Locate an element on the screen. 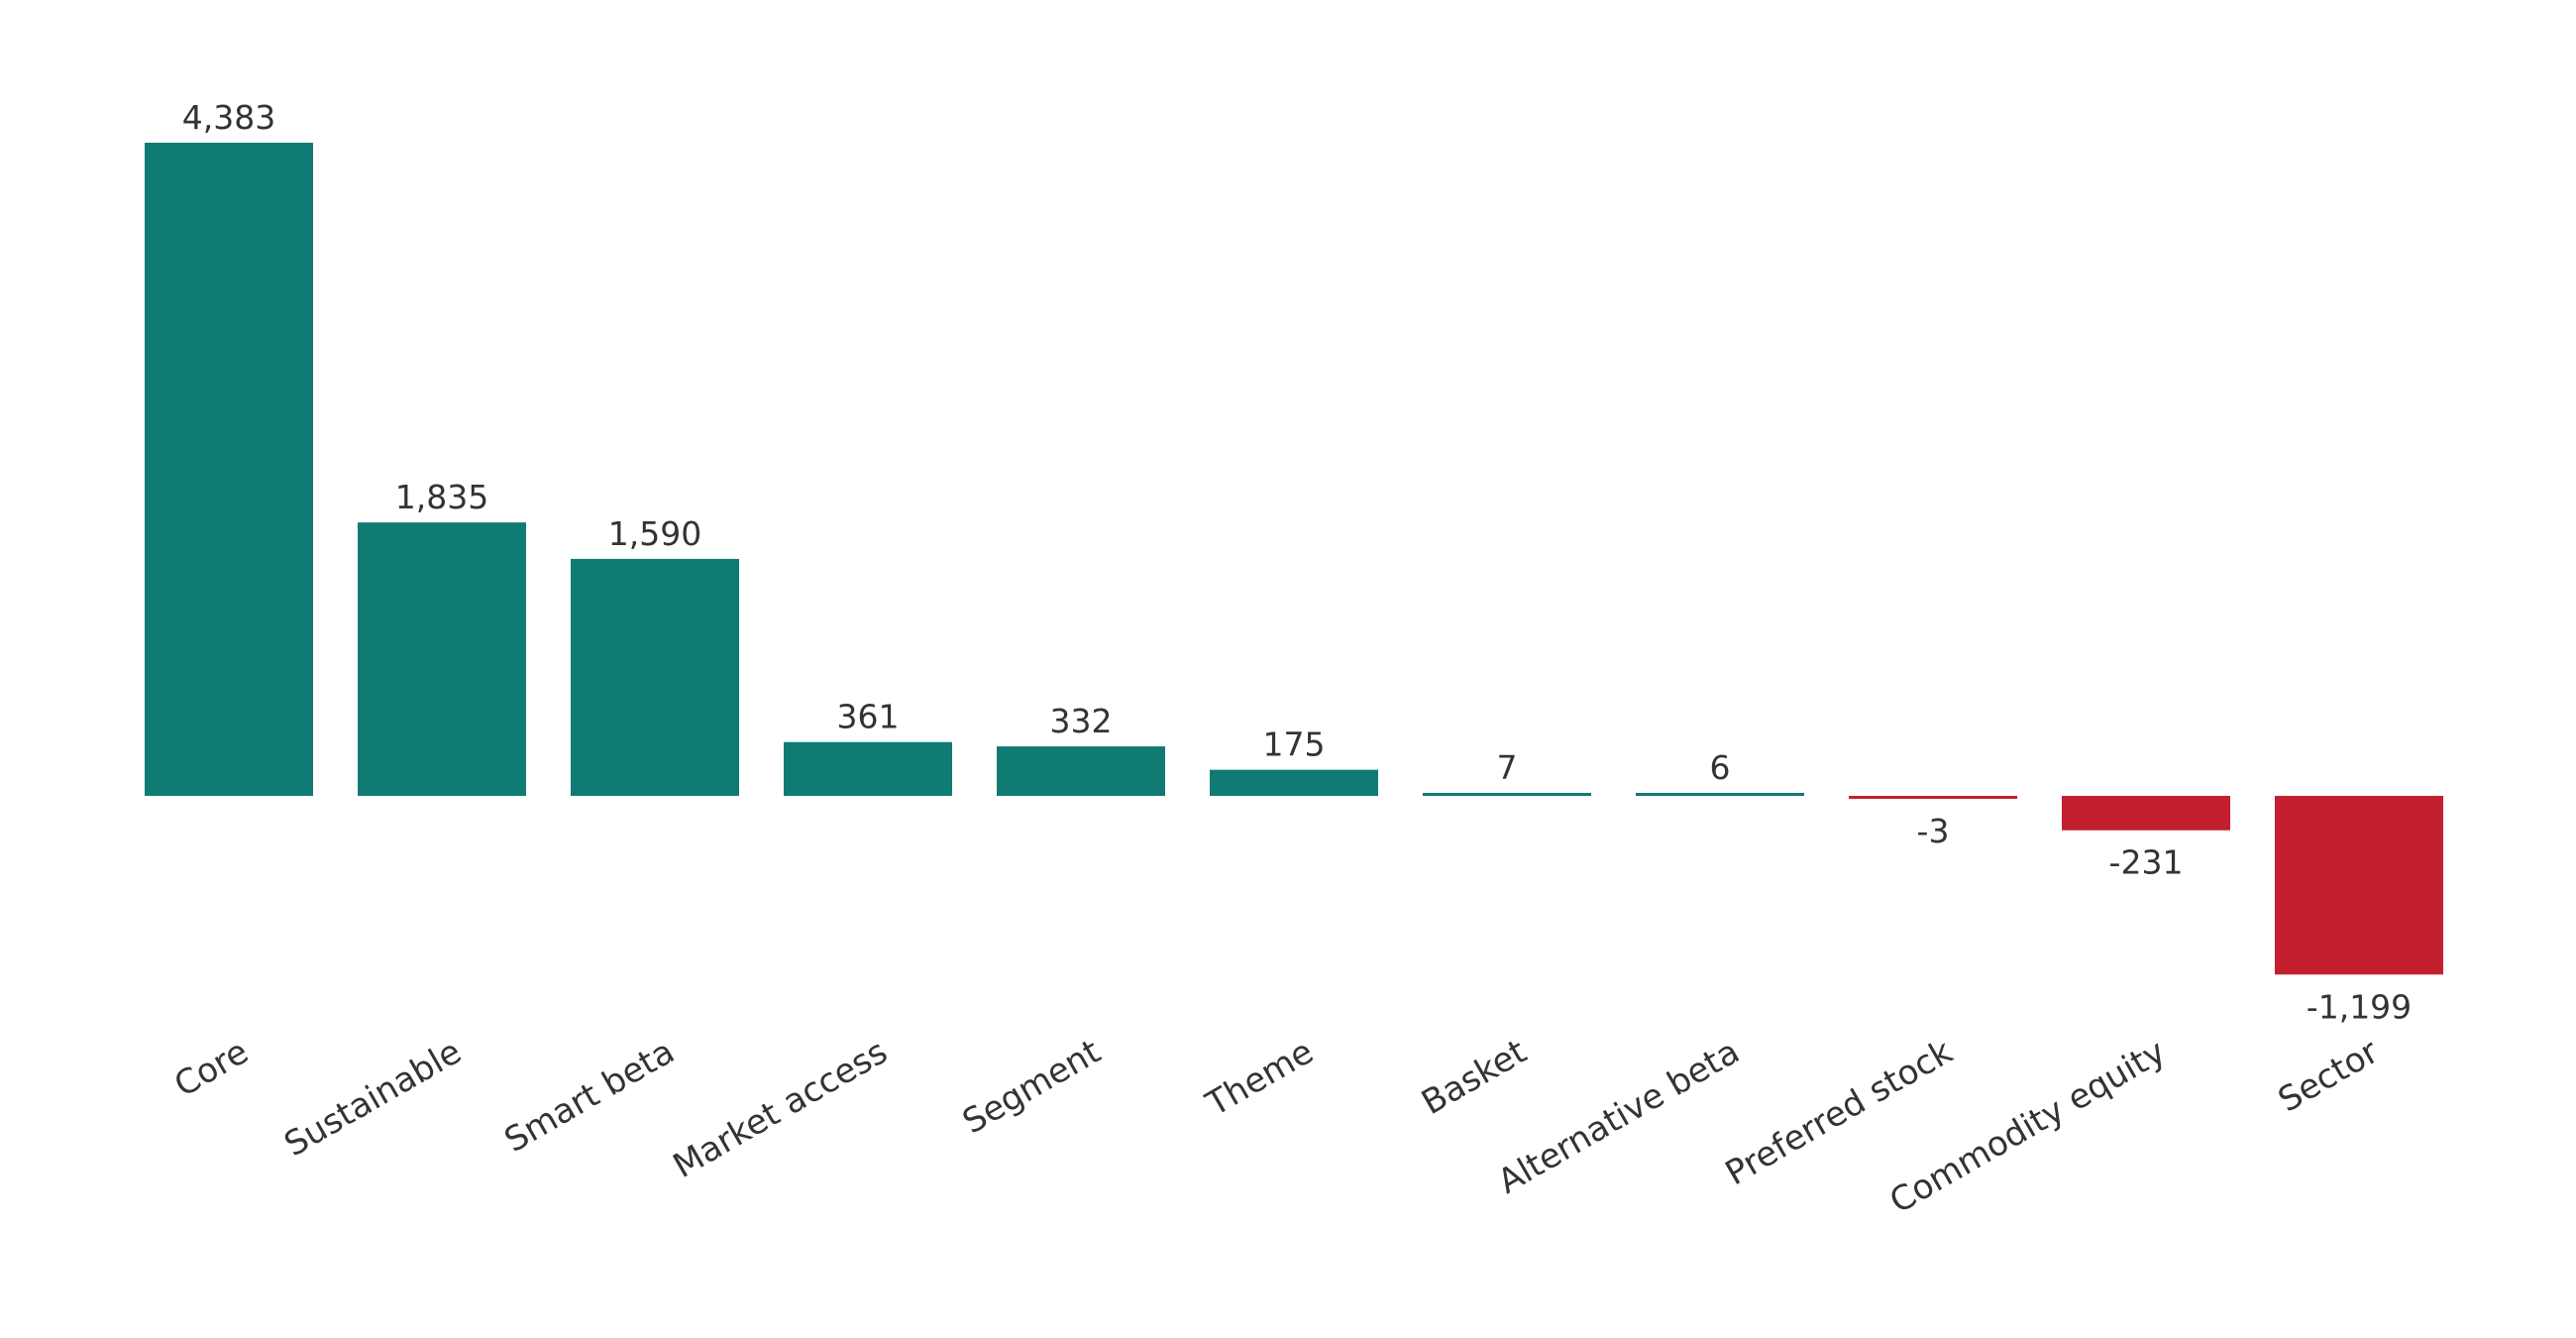 This screenshot has height=1338, width=2576. bar-commodity-equity is located at coordinates (2146, 813).